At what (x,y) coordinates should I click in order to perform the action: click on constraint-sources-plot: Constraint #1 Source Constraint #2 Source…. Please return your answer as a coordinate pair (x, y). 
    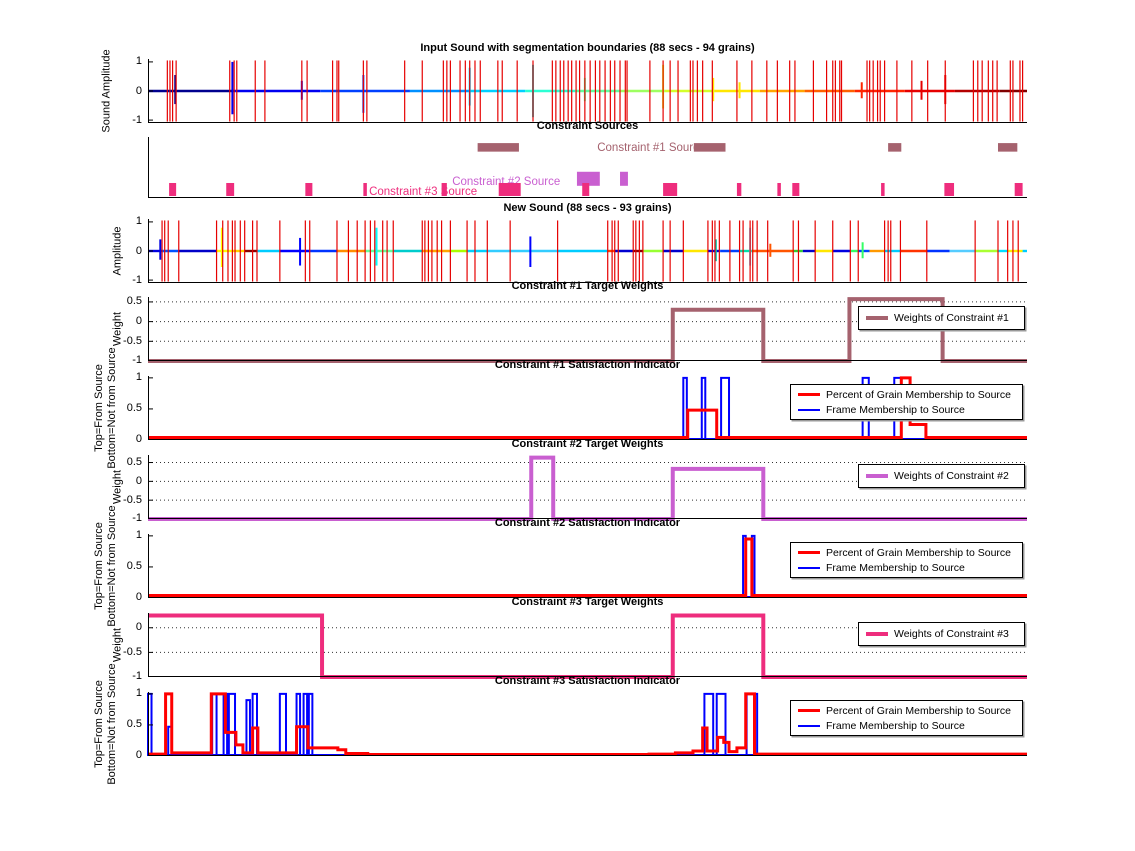
    Looking at the image, I should click on (587, 167).